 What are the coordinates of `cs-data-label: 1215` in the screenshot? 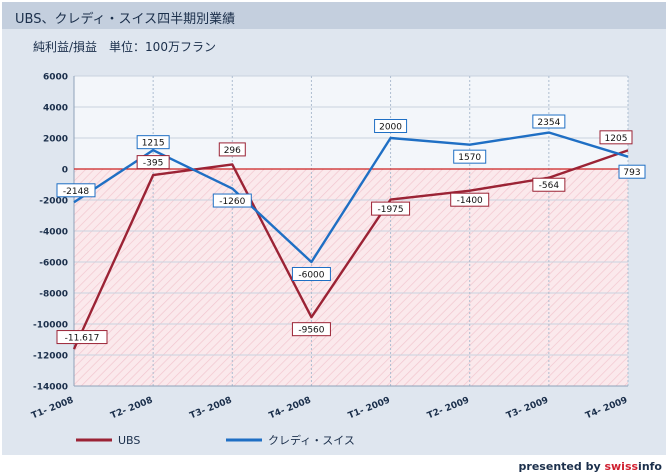 It's located at (153, 144).